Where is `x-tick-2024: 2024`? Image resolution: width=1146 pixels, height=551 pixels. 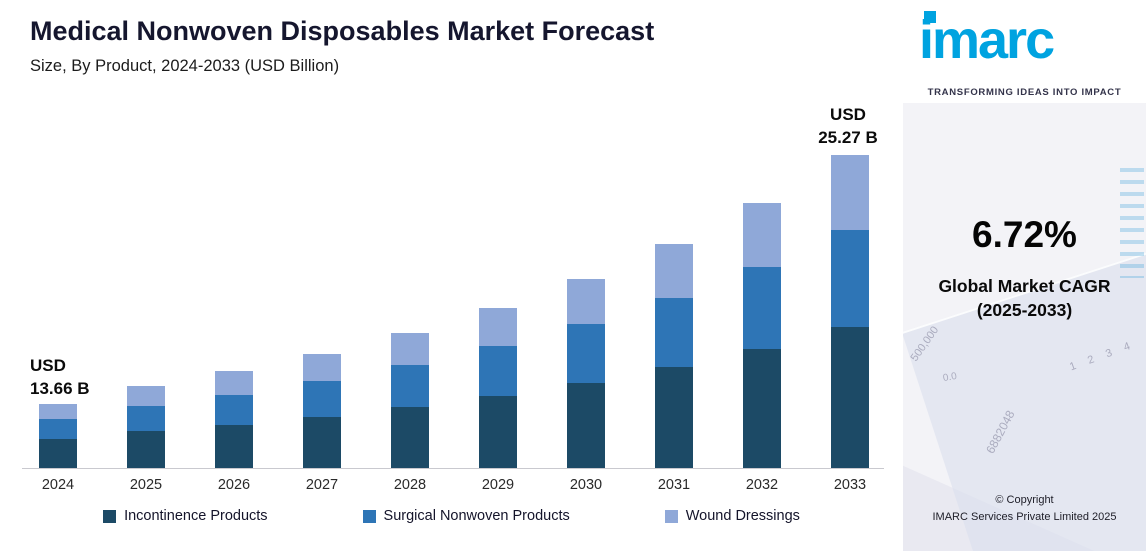
x-tick-2024: 2024 is located at coordinates (58, 485).